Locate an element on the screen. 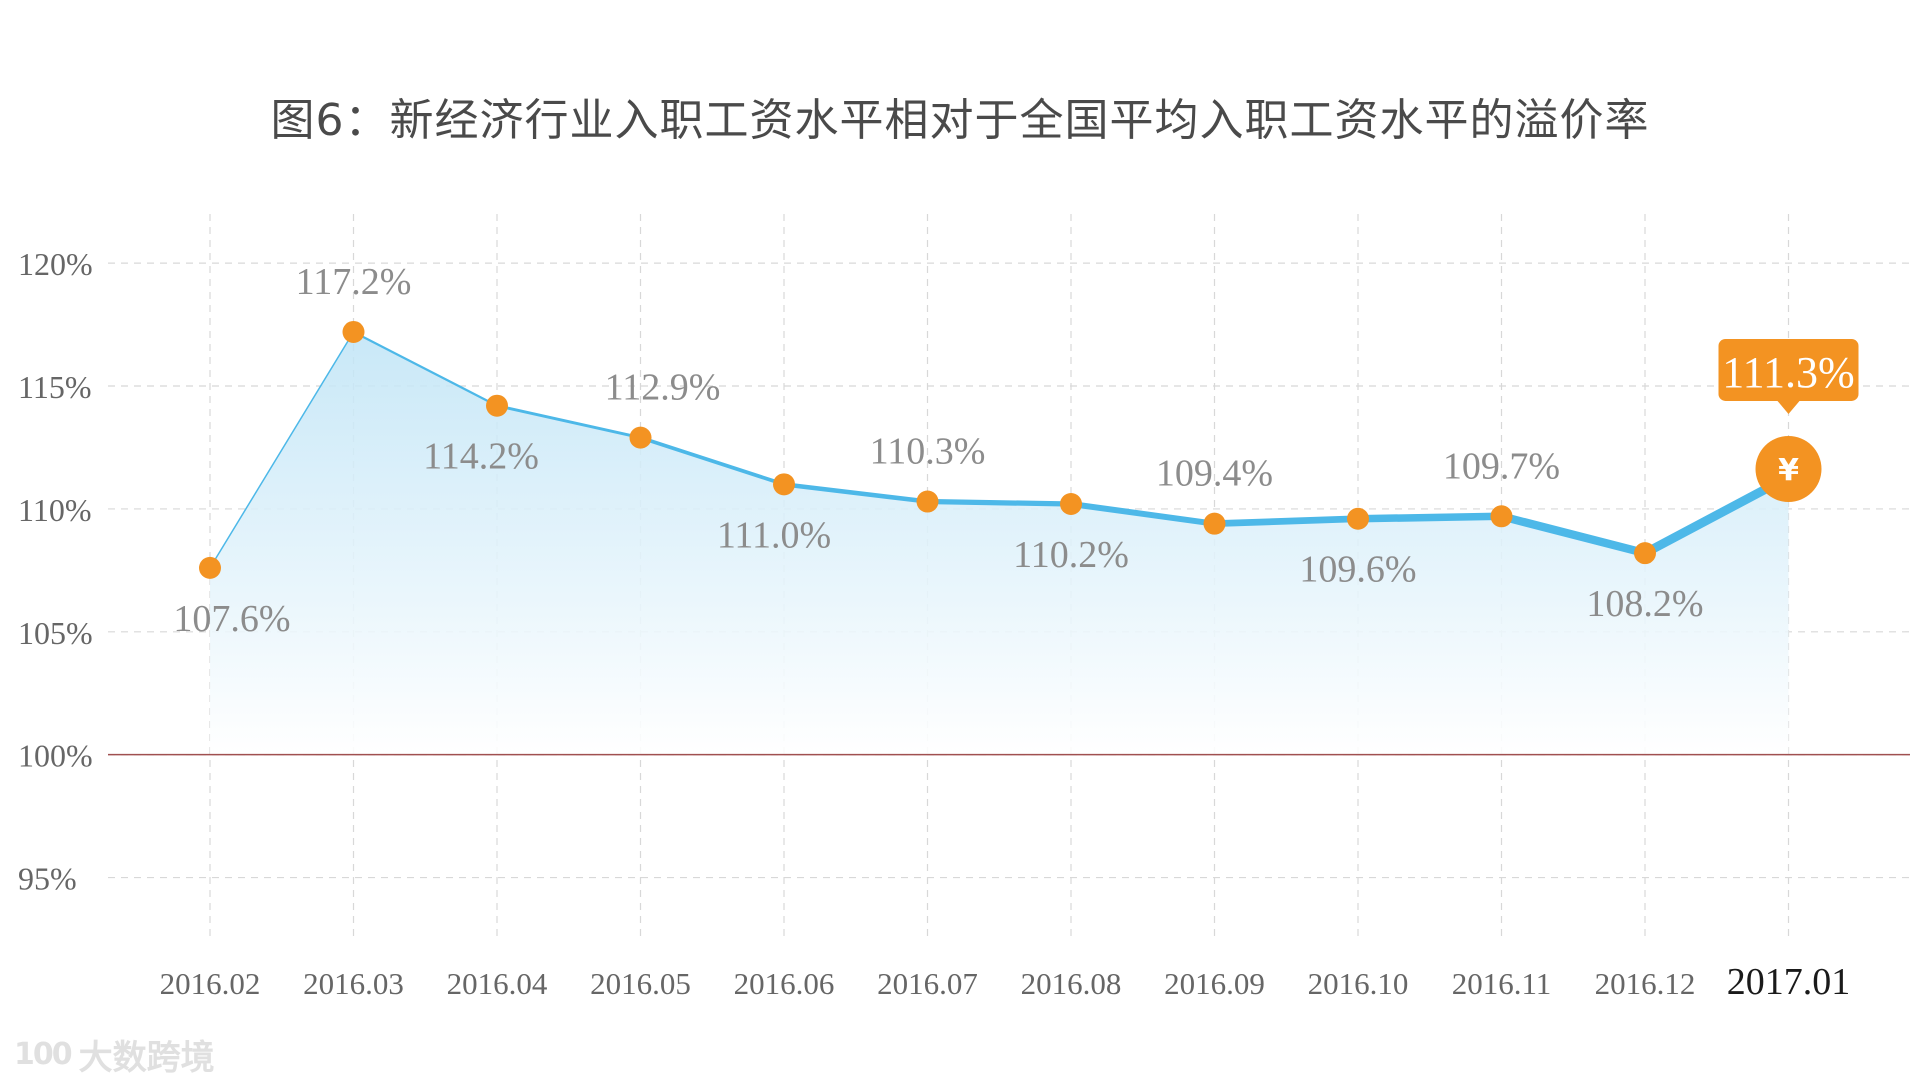  watermark: 100 大数跨境 is located at coordinates (114, 1054).